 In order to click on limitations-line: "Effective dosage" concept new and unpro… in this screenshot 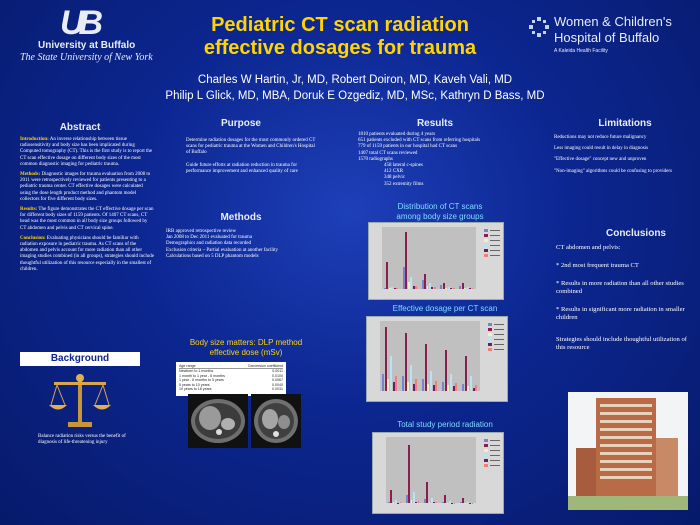, I will do `click(600, 160)`.